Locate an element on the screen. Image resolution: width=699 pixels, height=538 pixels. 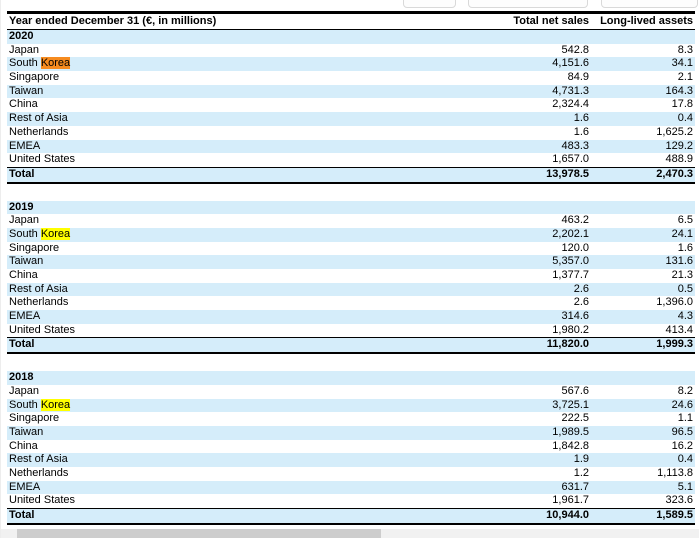
net-sales-value: 1,989.5 is located at coordinates (570, 431).